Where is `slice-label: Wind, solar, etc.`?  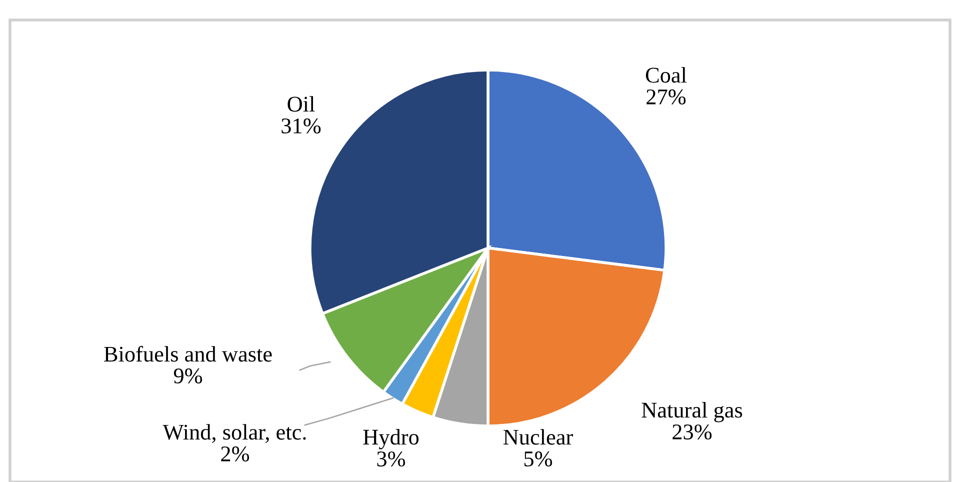
slice-label: Wind, solar, etc. is located at coordinates (234, 433).